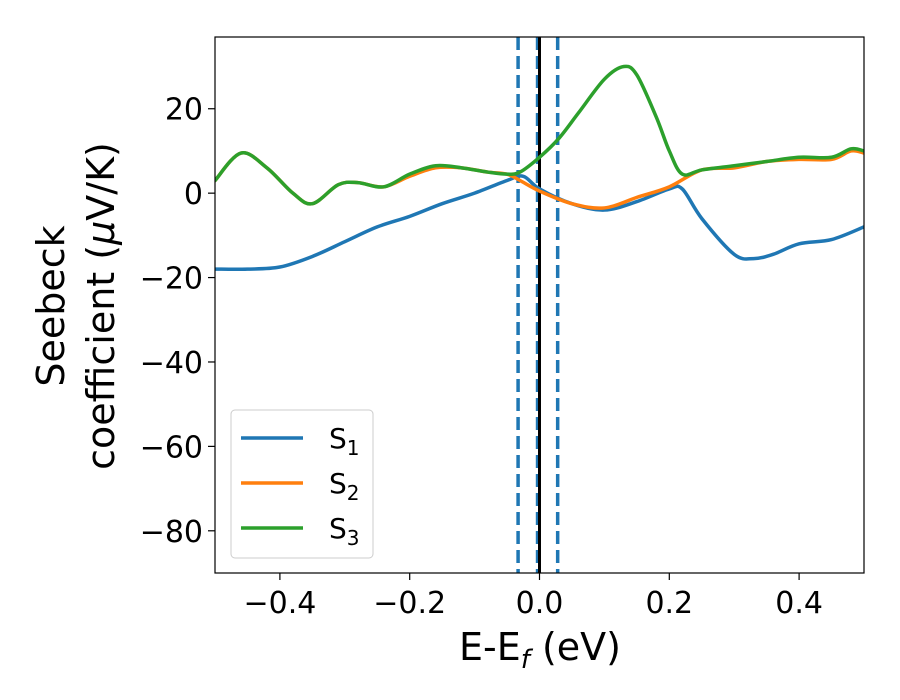 The height and width of the screenshot is (700, 900). I want to click on x-axis-label-unit: (eV), so click(575, 647).